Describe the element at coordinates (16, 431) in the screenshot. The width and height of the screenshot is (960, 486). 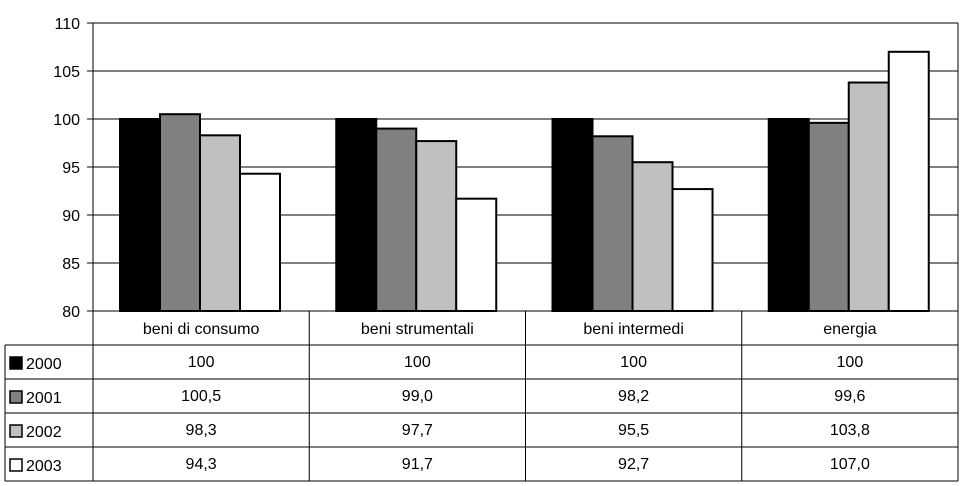
I see `legend-key-2002` at that location.